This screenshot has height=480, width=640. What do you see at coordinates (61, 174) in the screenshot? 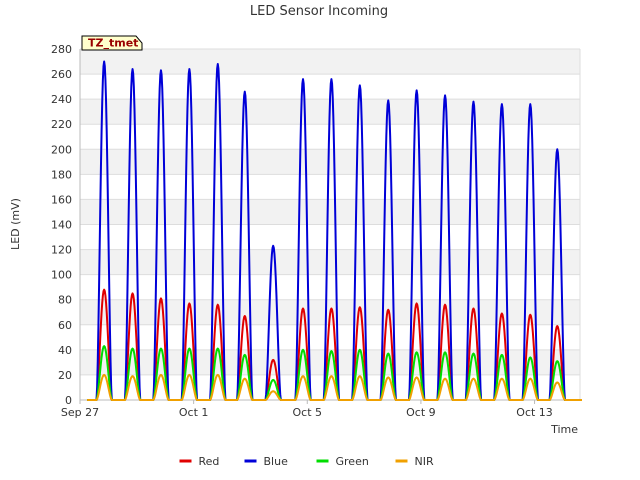
I see `y-tick-label: 180` at bounding box center [61, 174].